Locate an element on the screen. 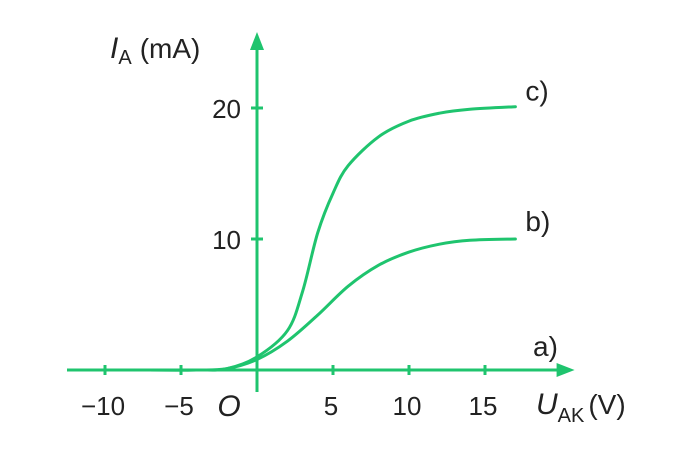 The width and height of the screenshot is (695, 463). y-axis-arrow is located at coordinates (257, 41).